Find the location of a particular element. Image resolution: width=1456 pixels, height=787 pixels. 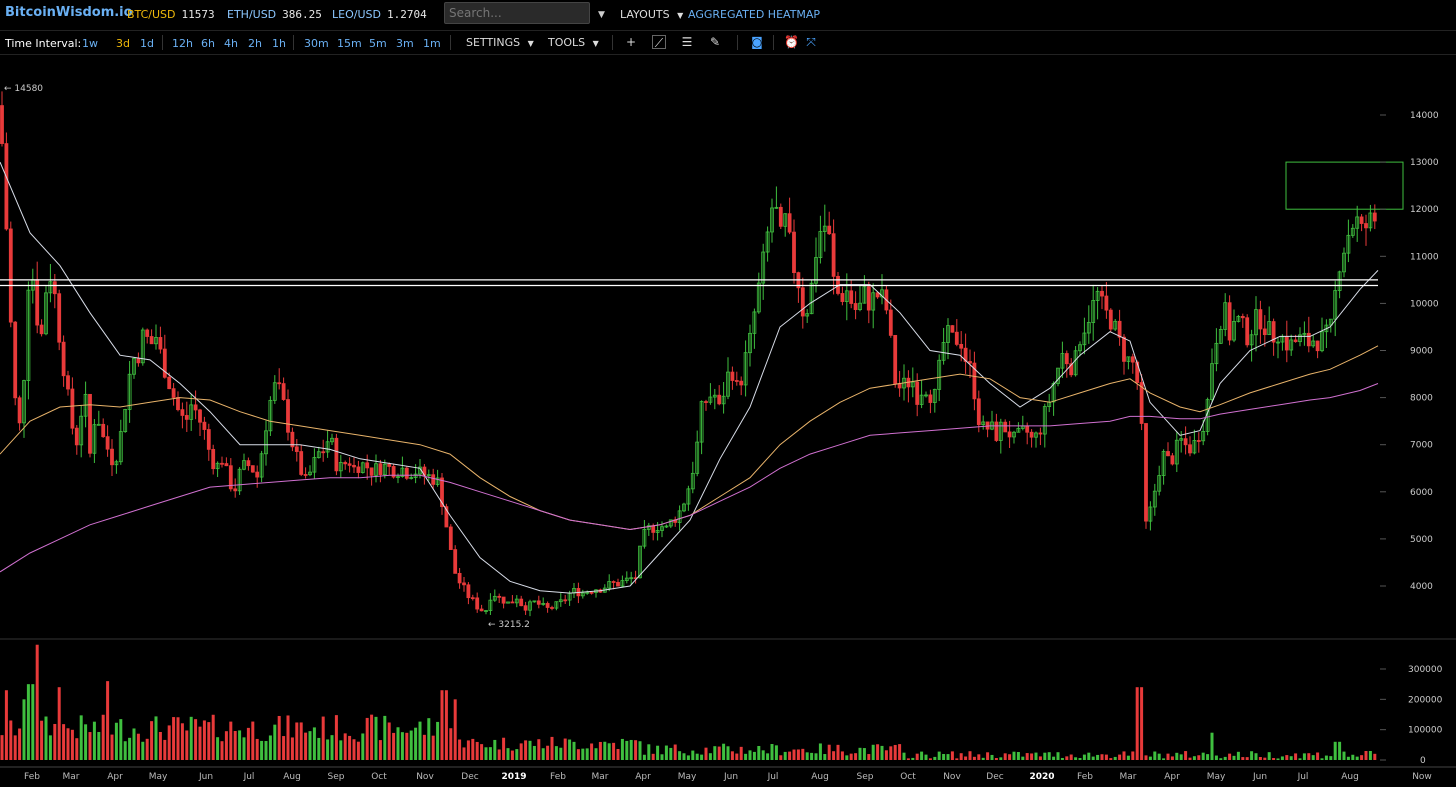

layouts-label: LAYOUTS is located at coordinates (645, 14).